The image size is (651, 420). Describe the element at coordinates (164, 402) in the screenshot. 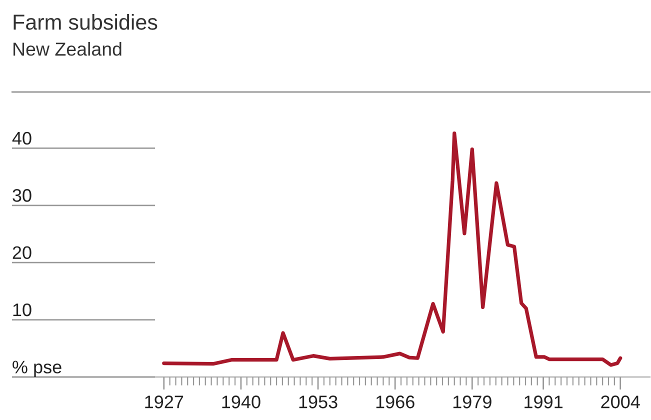

I see `x-tick-label: 1927` at that location.